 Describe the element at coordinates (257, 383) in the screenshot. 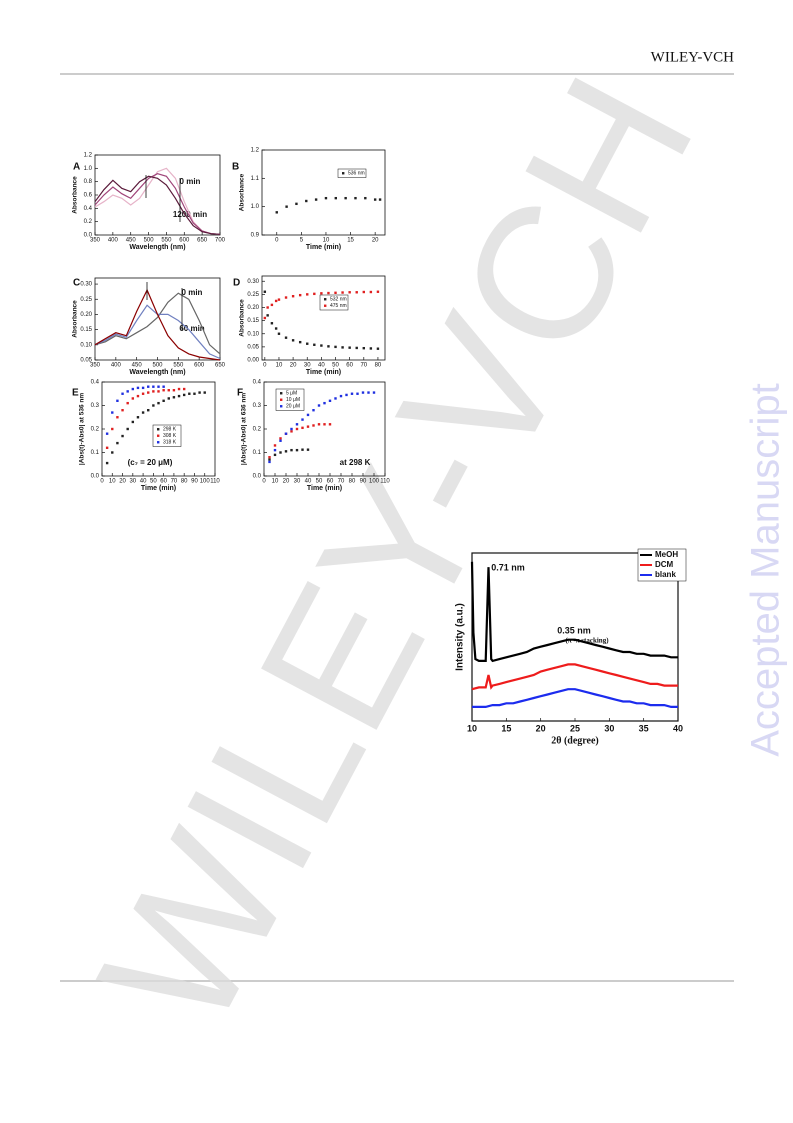

I see `y-tick-label: 0.4` at that location.